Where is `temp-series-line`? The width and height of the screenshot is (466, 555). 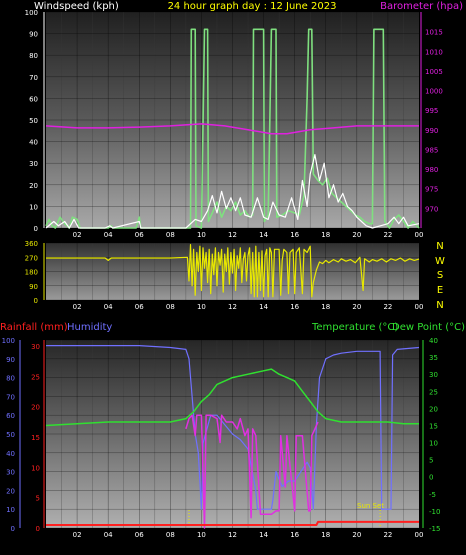 temp-series-line is located at coordinates (232, 397).